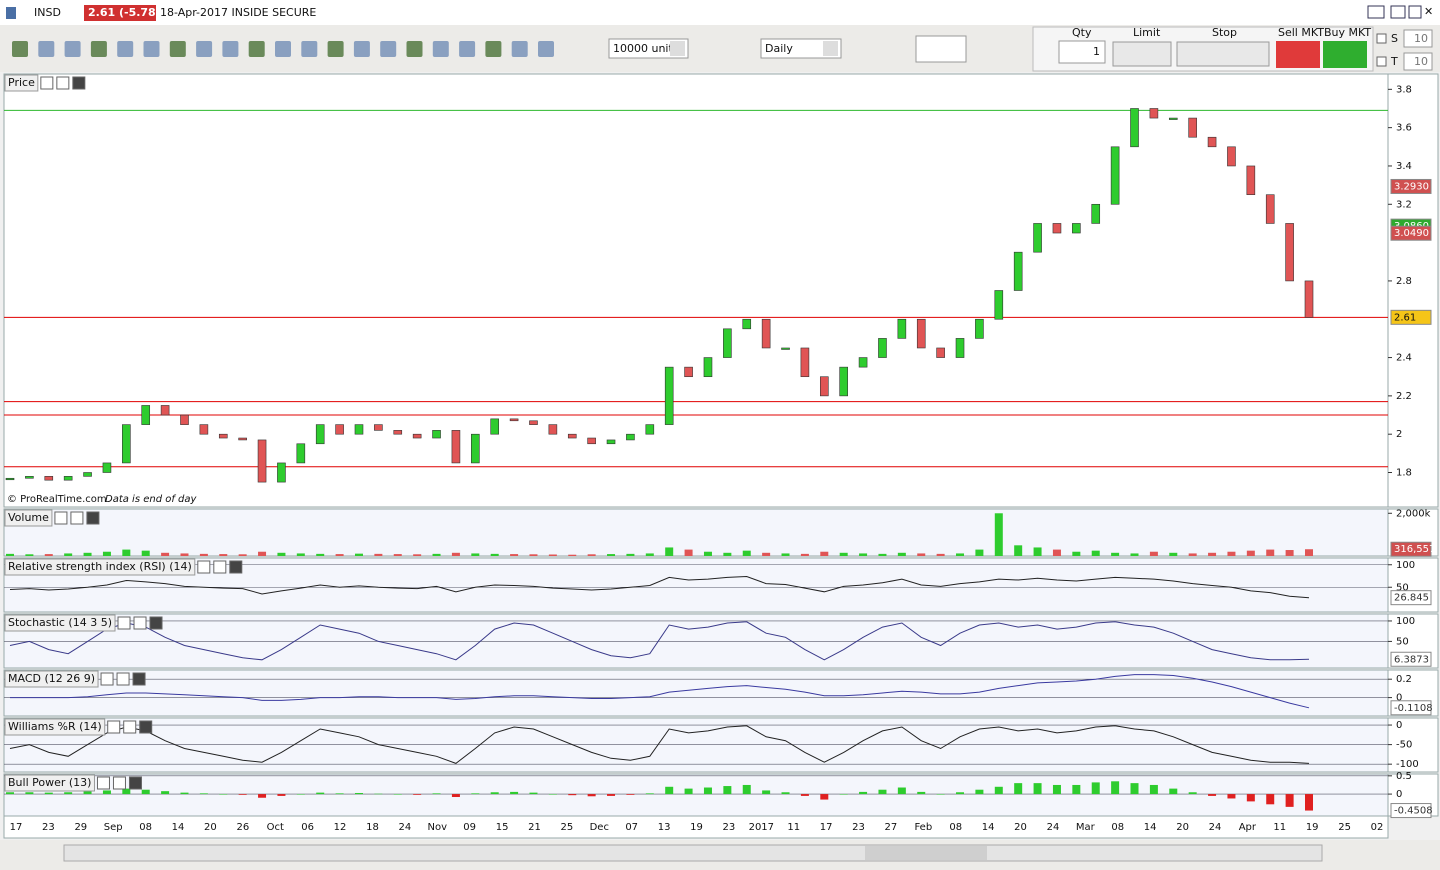  Describe the element at coordinates (1413, 290) in the screenshot. I see `axis-area` at that location.